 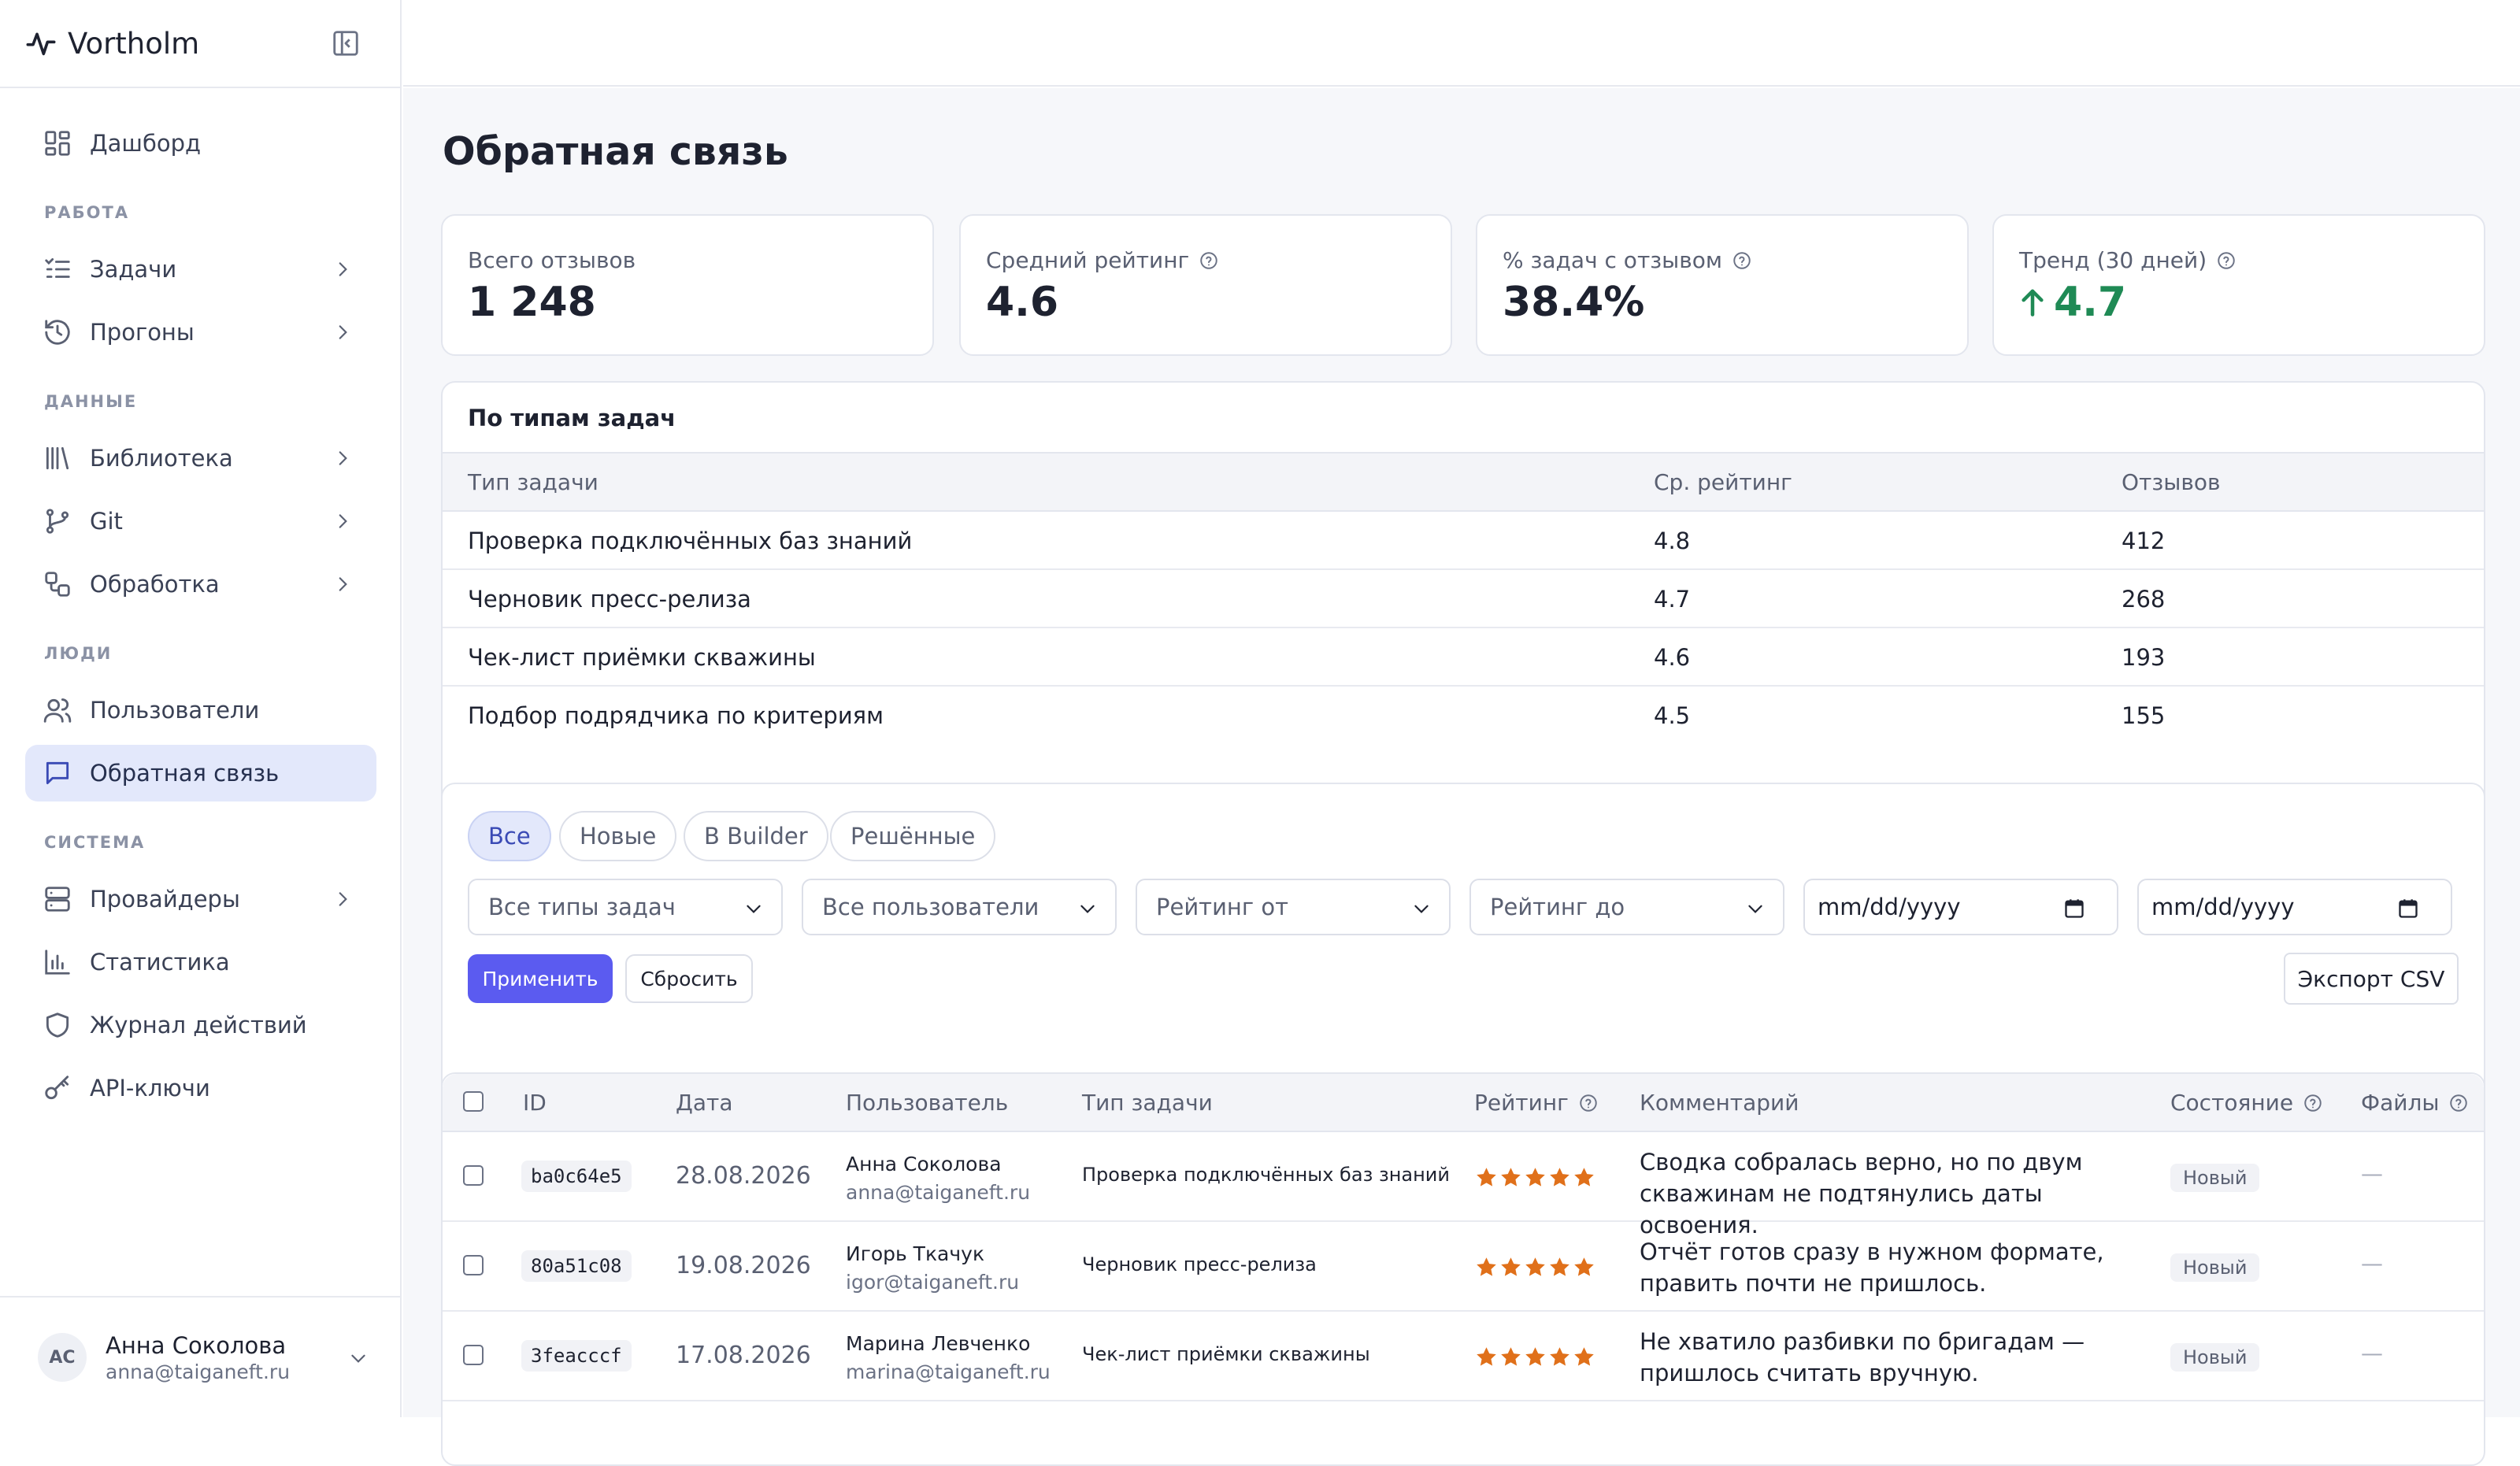 What do you see at coordinates (160, 962) in the screenshot?
I see `nav-stats-label: Статистика` at bounding box center [160, 962].